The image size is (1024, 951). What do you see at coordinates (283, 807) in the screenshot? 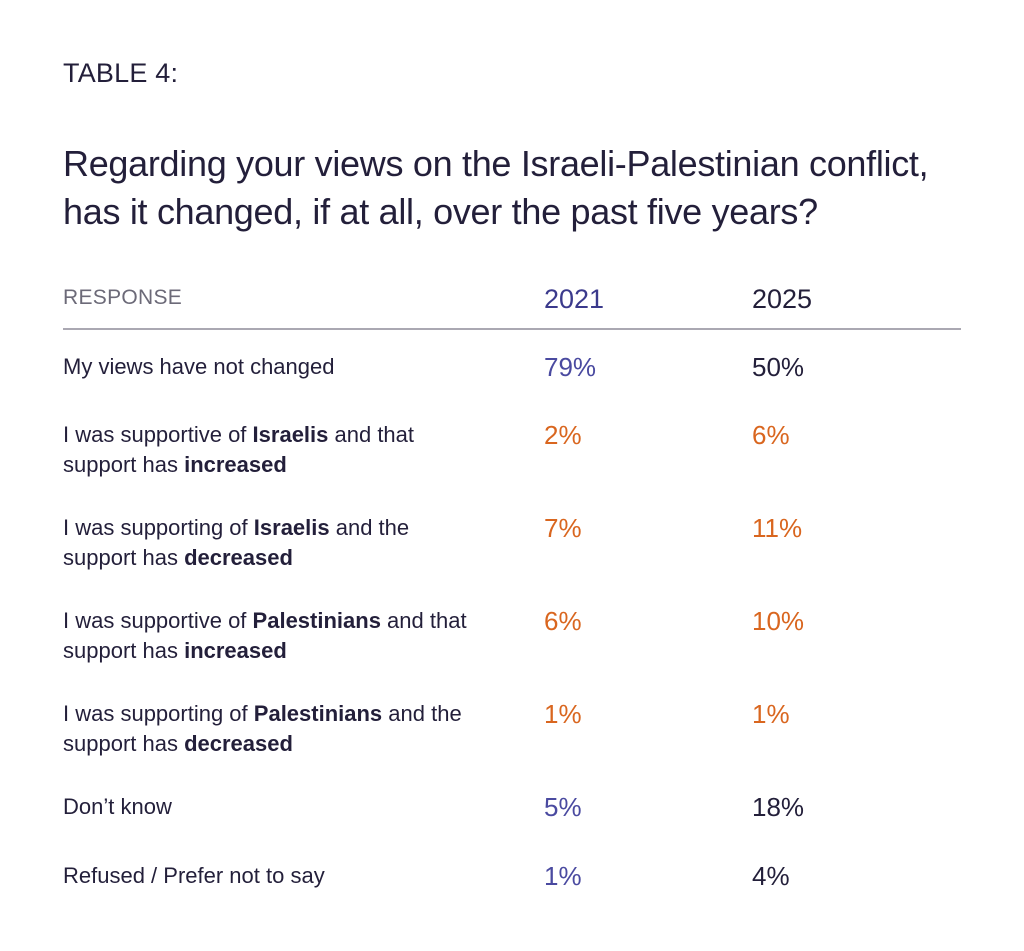
I see `row-response: Don’t know` at bounding box center [283, 807].